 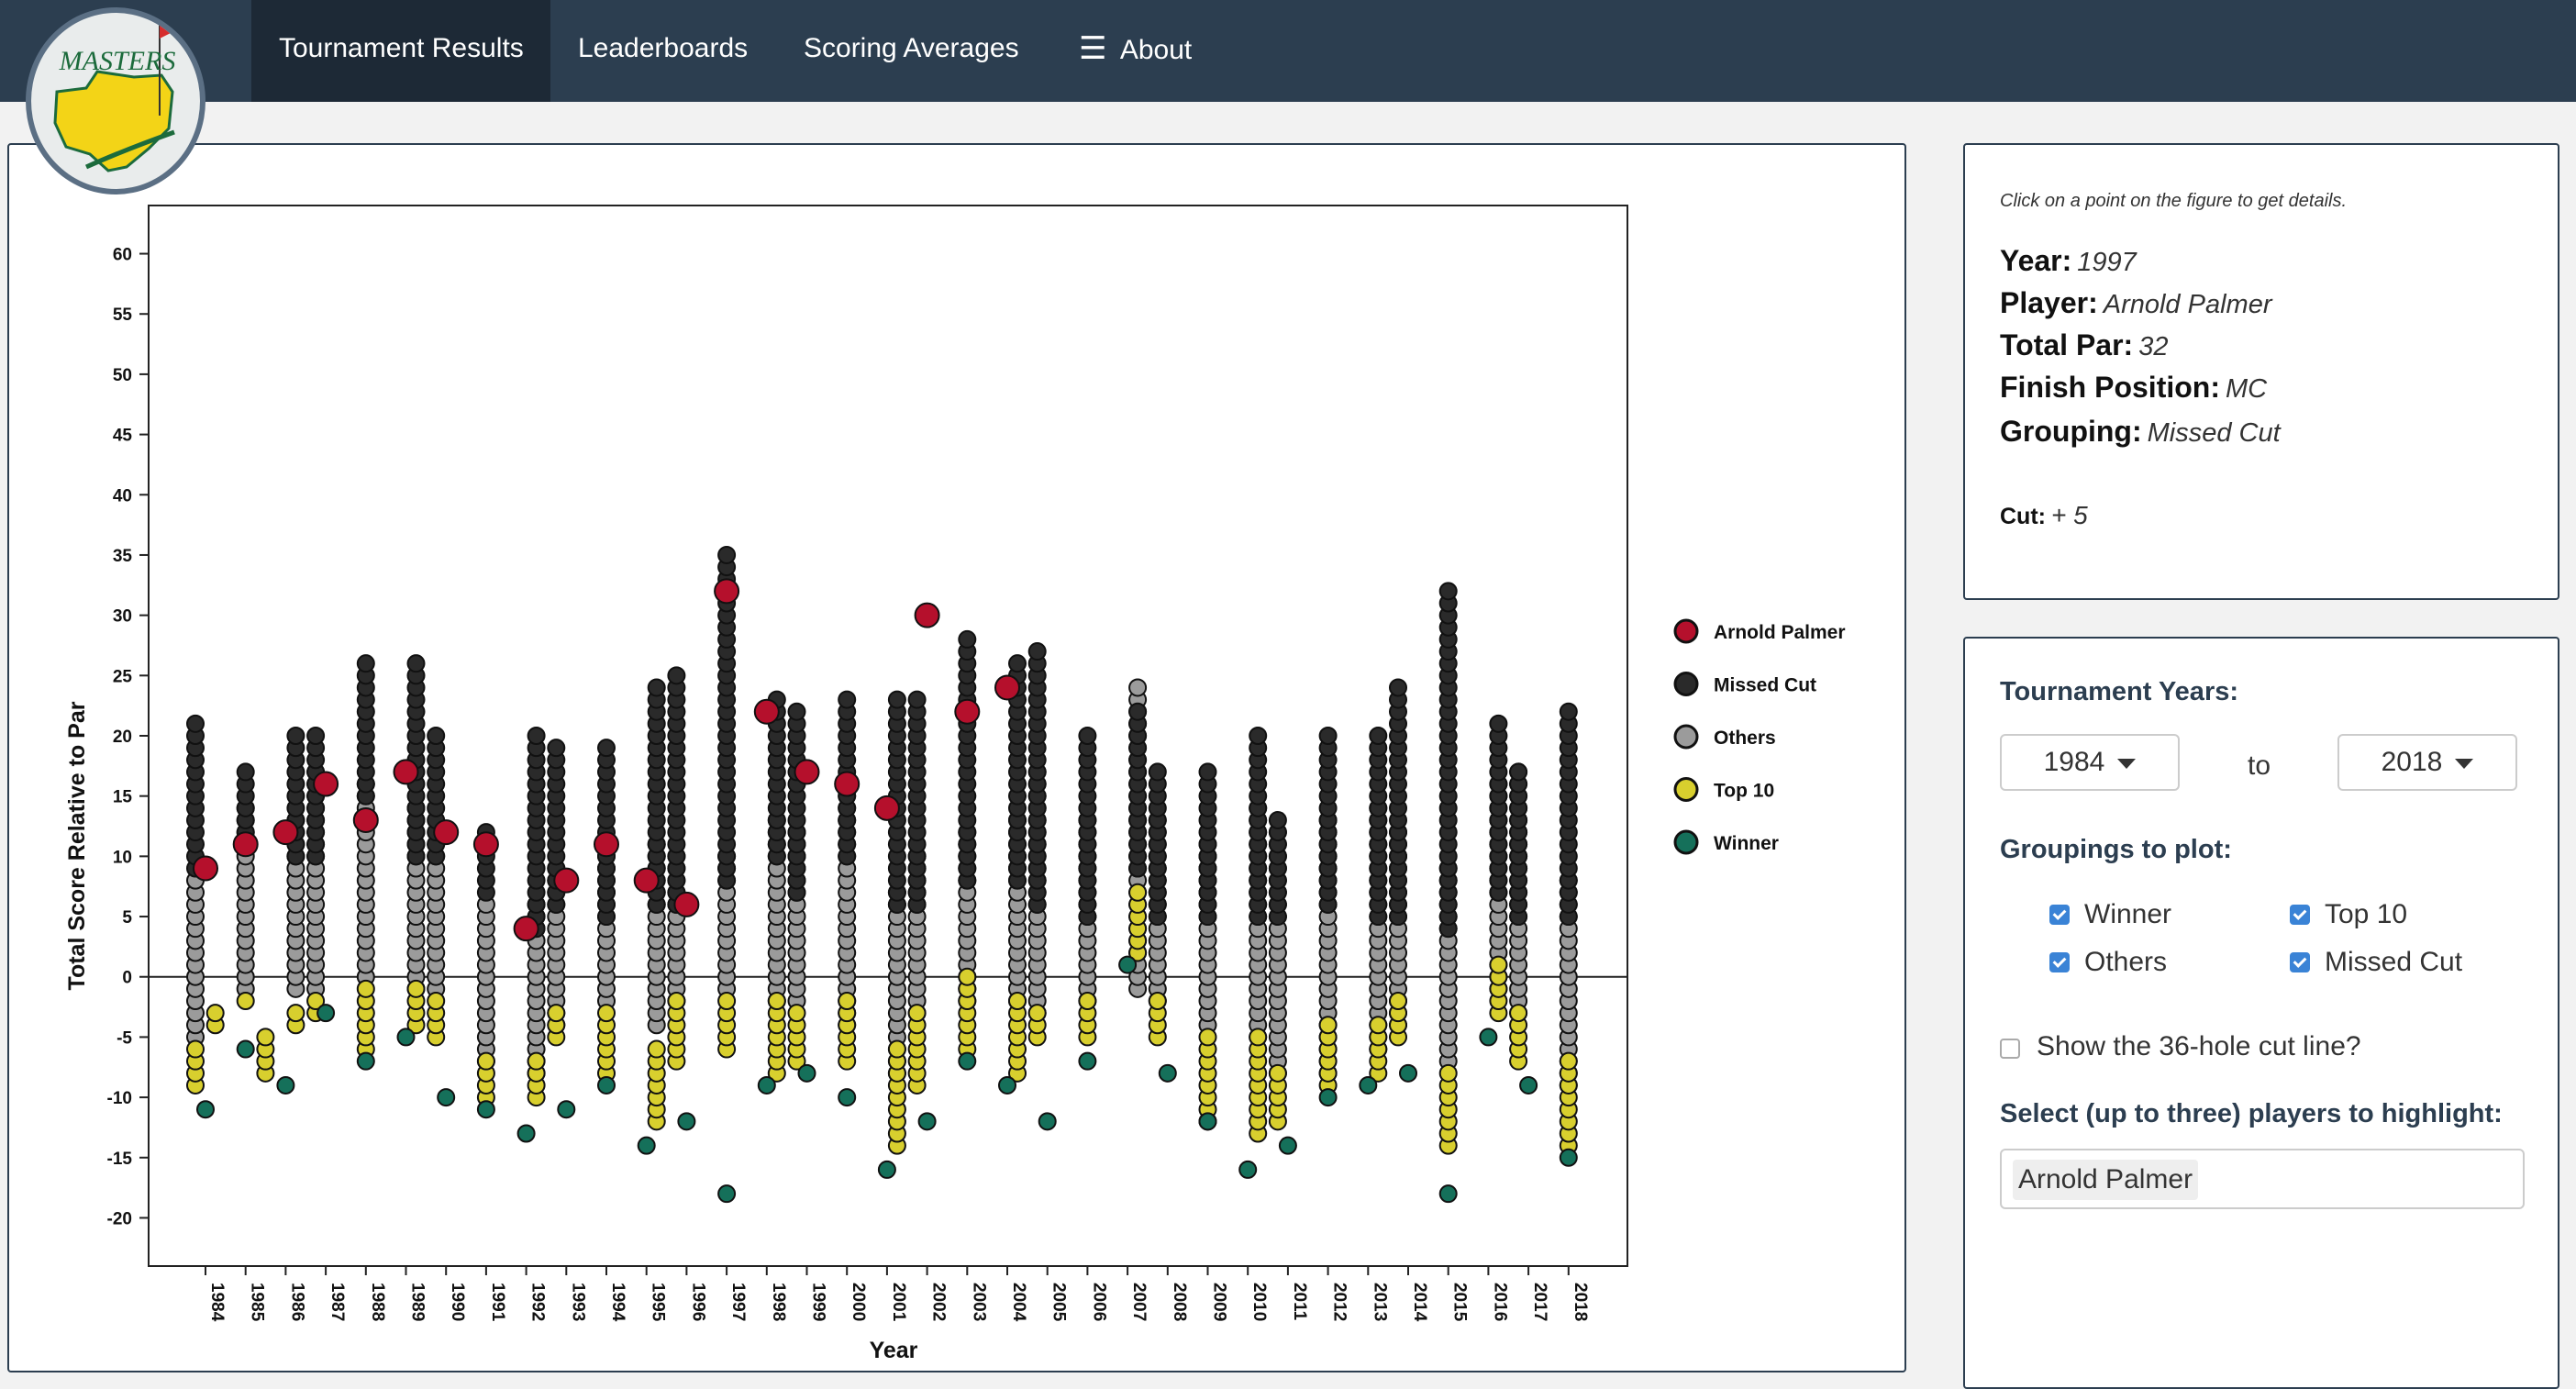 I want to click on x-tick-label: 1992, so click(x=538, y=1302).